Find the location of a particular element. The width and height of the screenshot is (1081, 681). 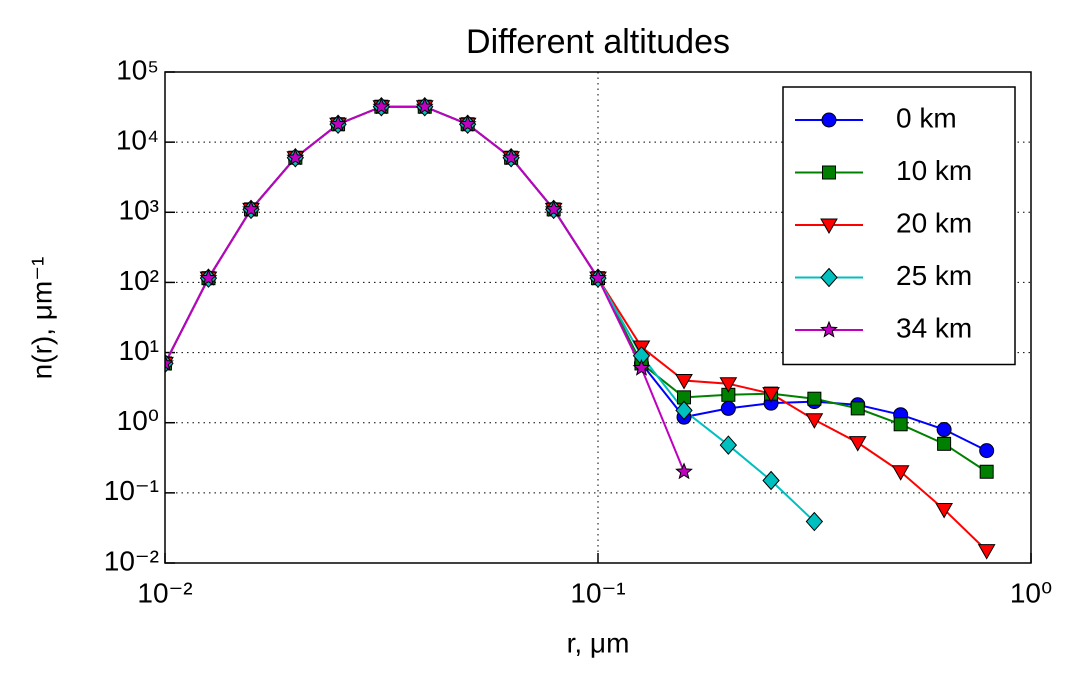

legend-label: 0 km is located at coordinates (926, 117).